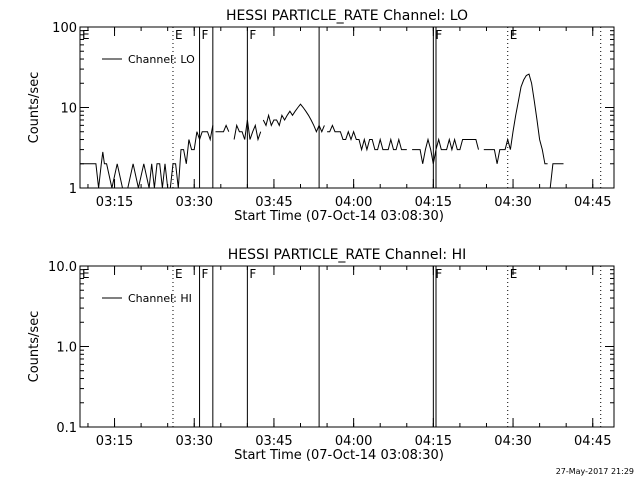 This screenshot has height=480, width=640. Describe the element at coordinates (66, 348) in the screenshot. I see `y-tick-label: 1.0` at that location.